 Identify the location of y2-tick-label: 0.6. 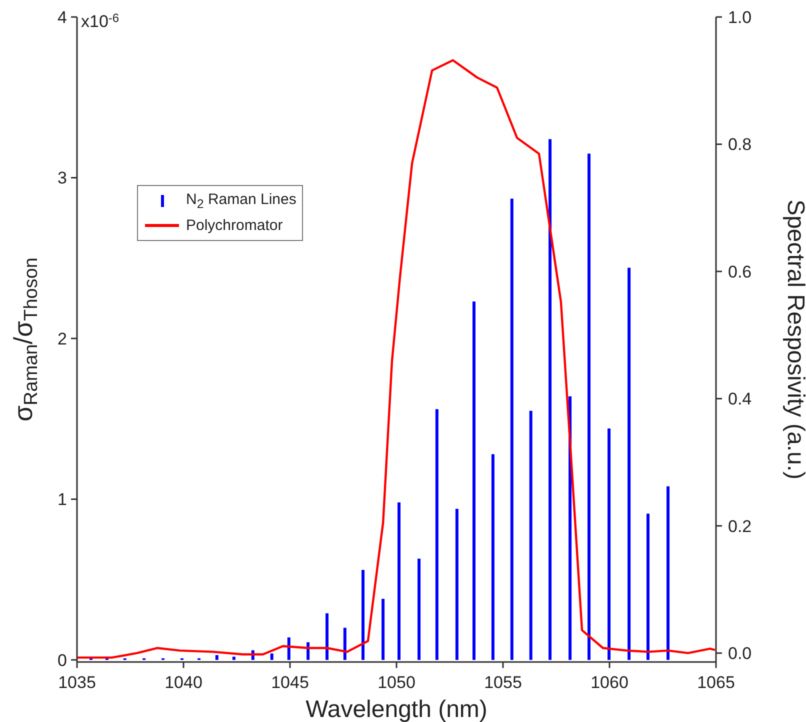
(740, 272).